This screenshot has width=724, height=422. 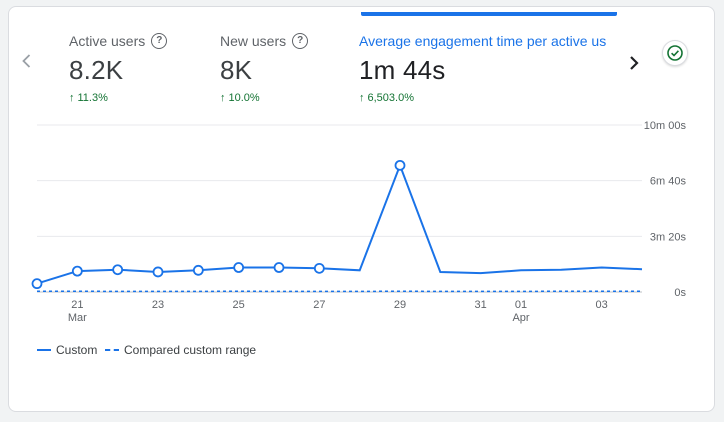 I want to click on metric-value: 8.2K, so click(x=96, y=70).